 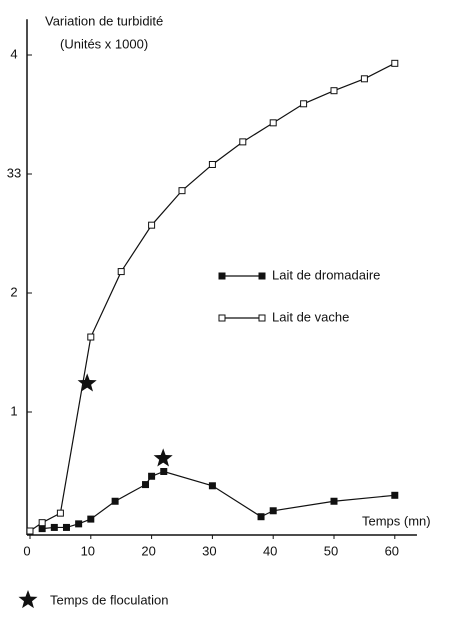 I want to click on x-tick-label: 50, so click(x=331, y=550).